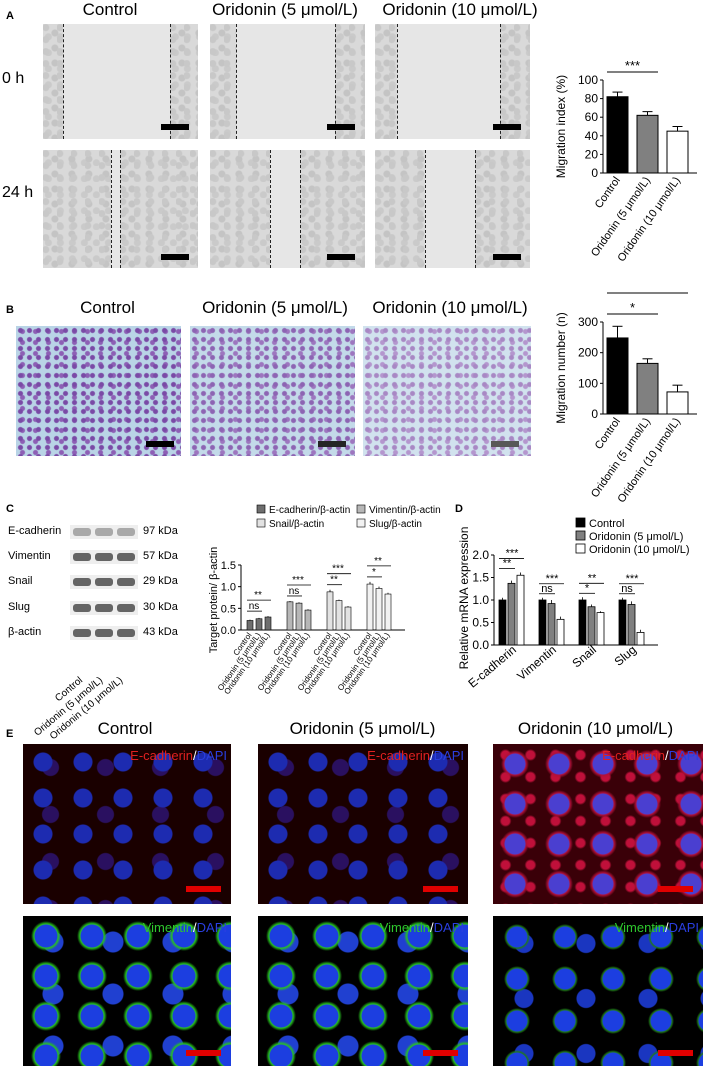  Describe the element at coordinates (10, 310) in the screenshot. I see `panel-label-b: B` at that location.